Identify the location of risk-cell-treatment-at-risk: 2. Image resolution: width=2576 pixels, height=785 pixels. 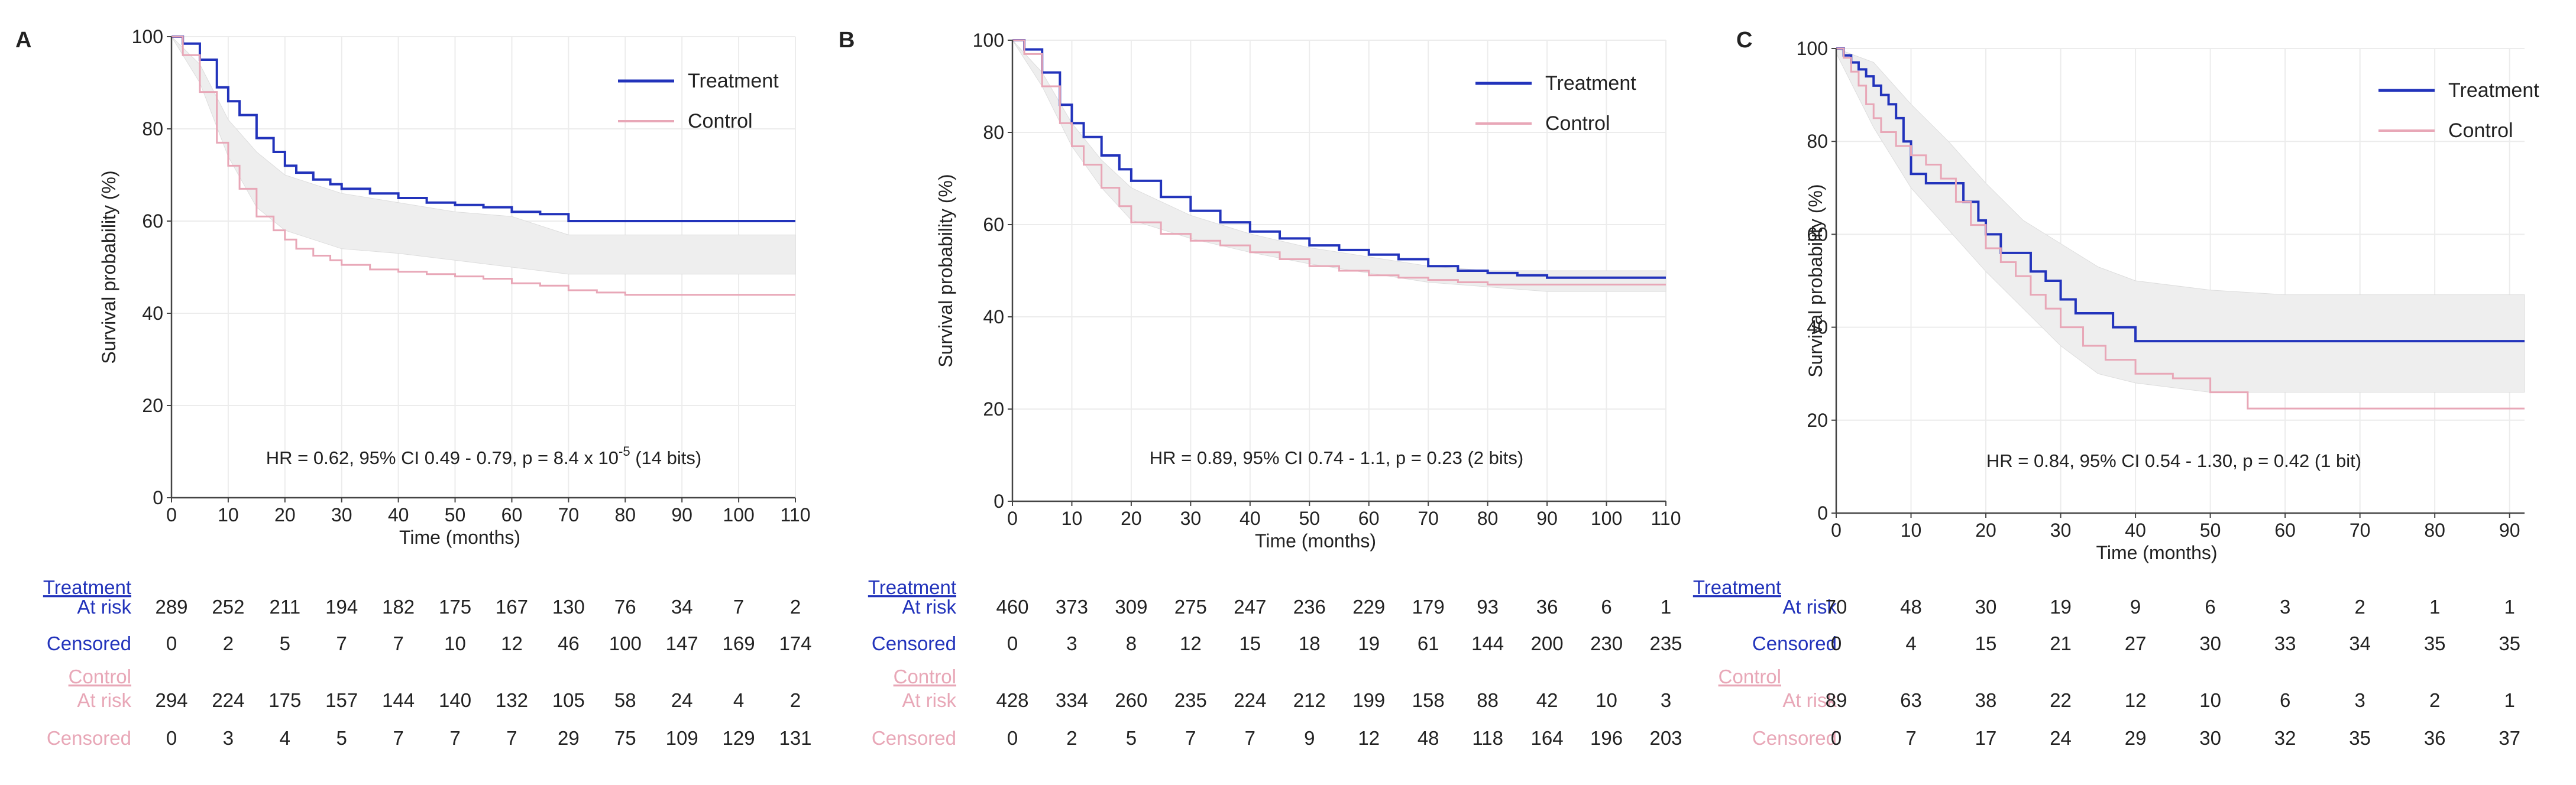
(2360, 607).